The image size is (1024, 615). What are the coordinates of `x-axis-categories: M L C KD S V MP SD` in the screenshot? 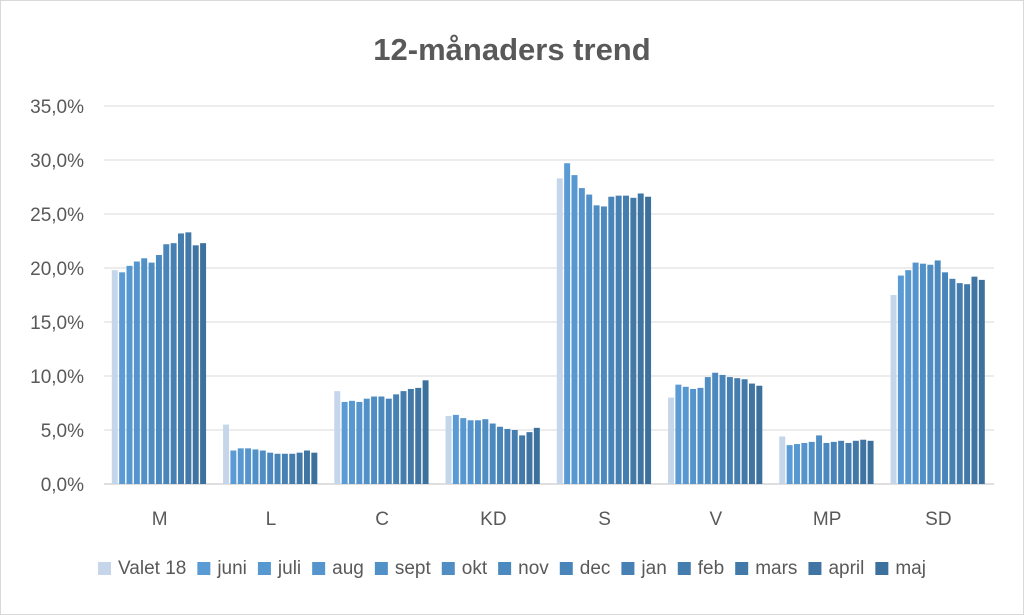 It's located at (552, 519).